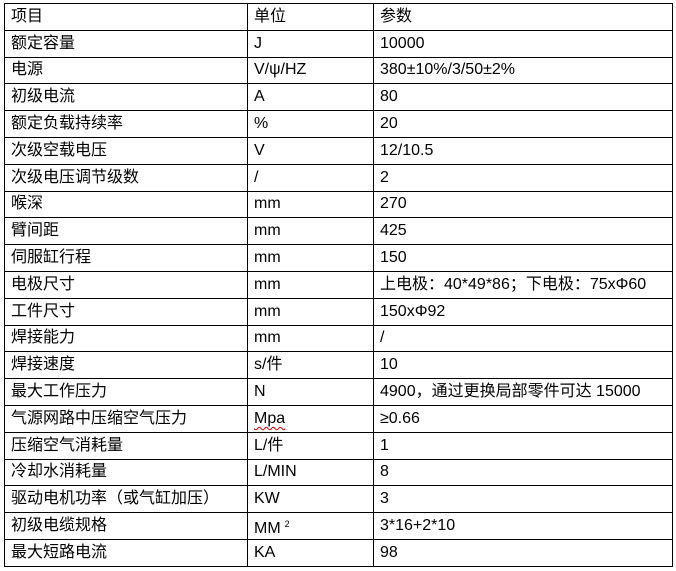 The image size is (676, 571). I want to click on param-text: 3*16+2*10, so click(418, 526).